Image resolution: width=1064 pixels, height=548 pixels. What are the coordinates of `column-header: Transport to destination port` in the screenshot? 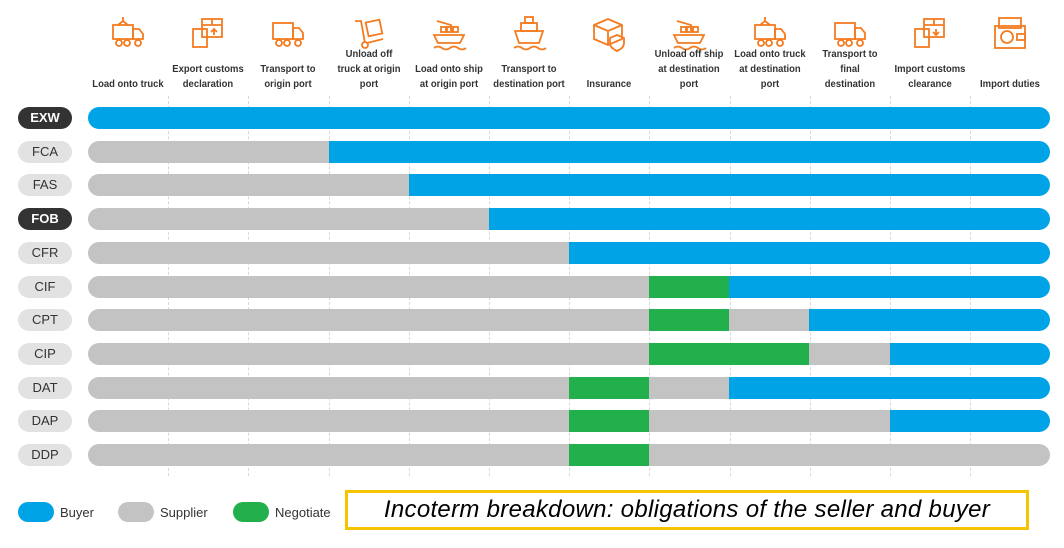 It's located at (529, 50).